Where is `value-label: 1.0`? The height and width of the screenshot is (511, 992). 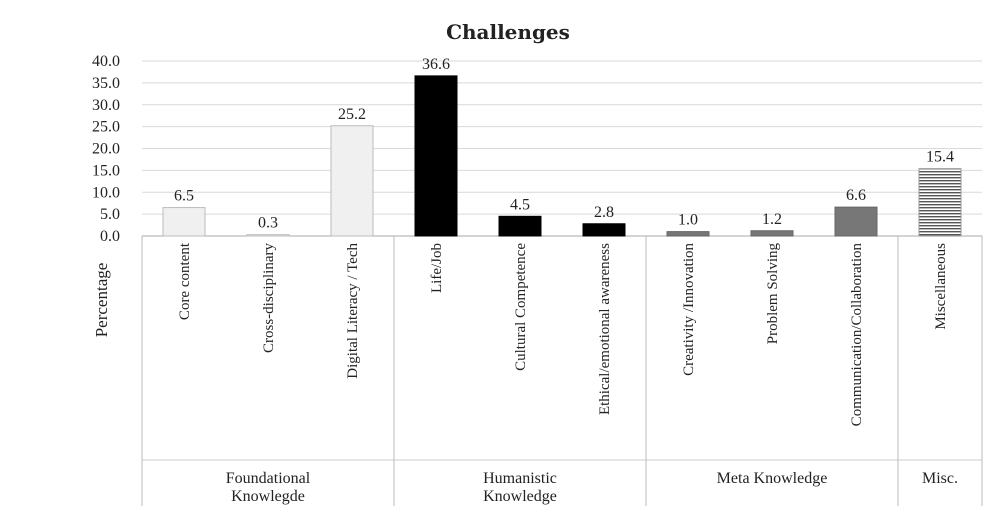
value-label: 1.0 is located at coordinates (688, 220).